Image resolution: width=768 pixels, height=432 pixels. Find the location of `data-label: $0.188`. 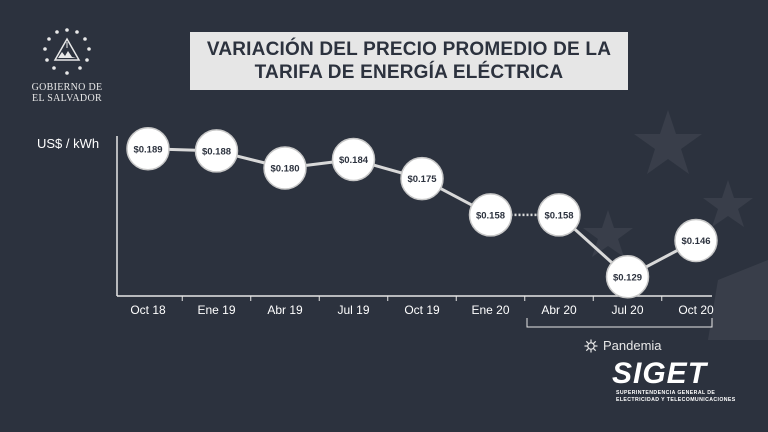

data-label: $0.188 is located at coordinates (216, 151).